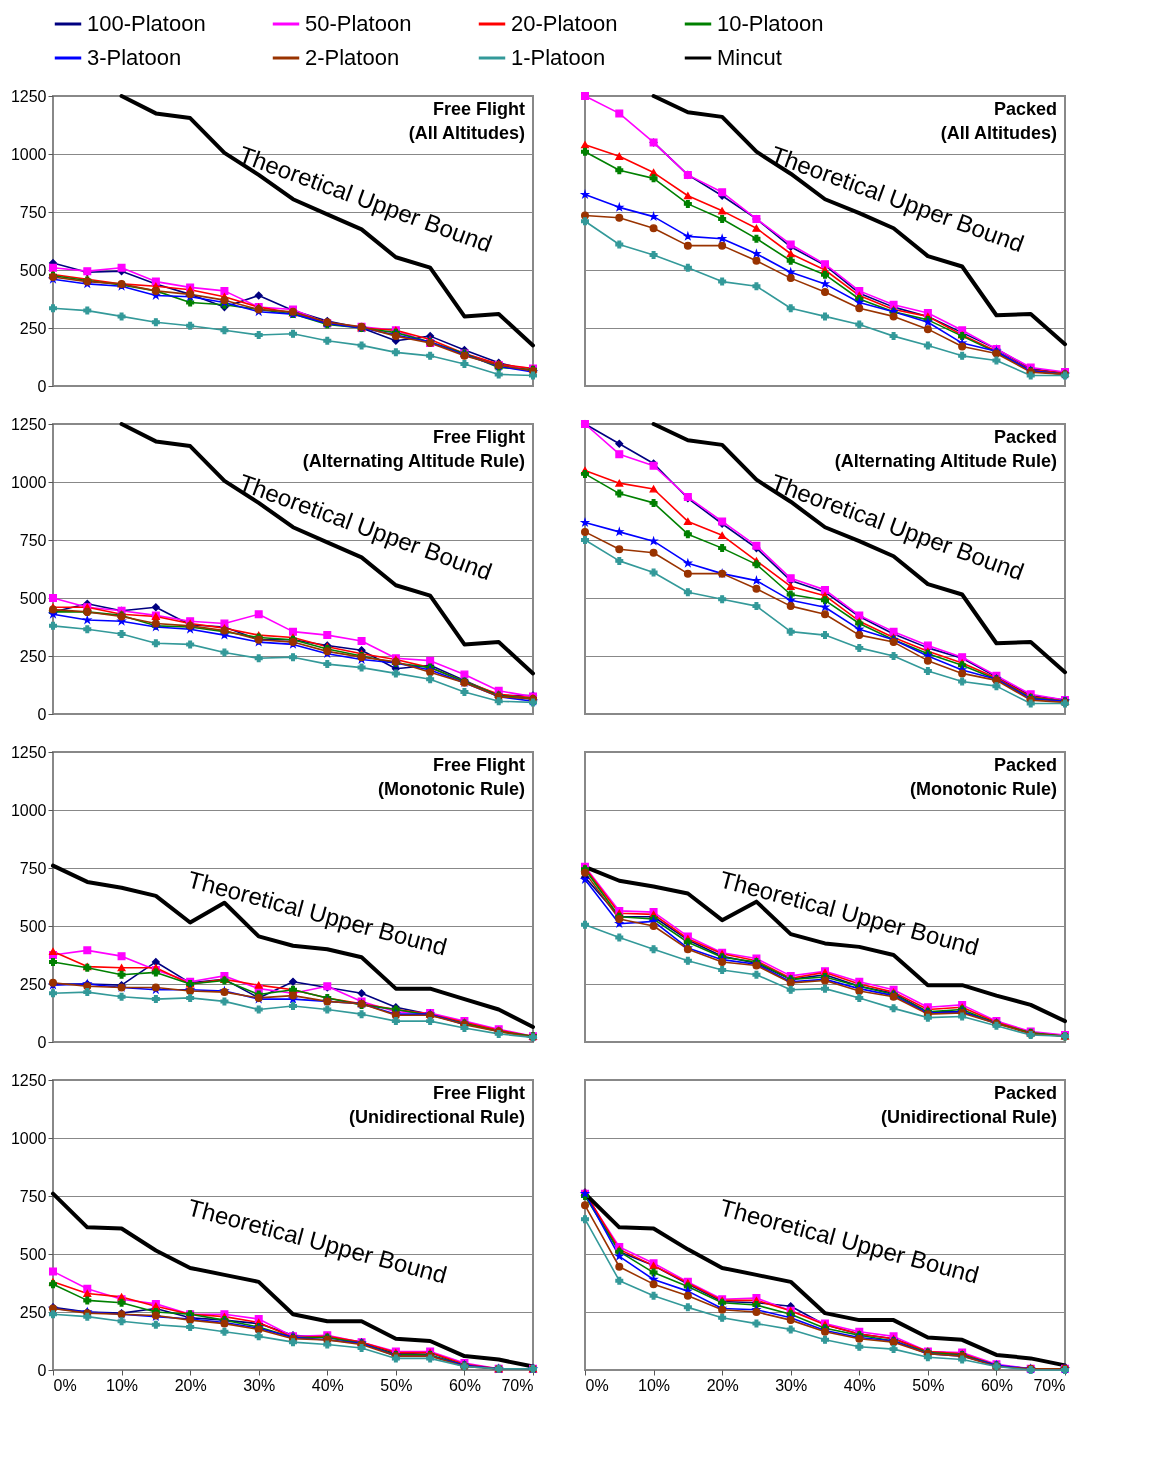  I want to click on legend-label: 50-Platoon, so click(358, 23).